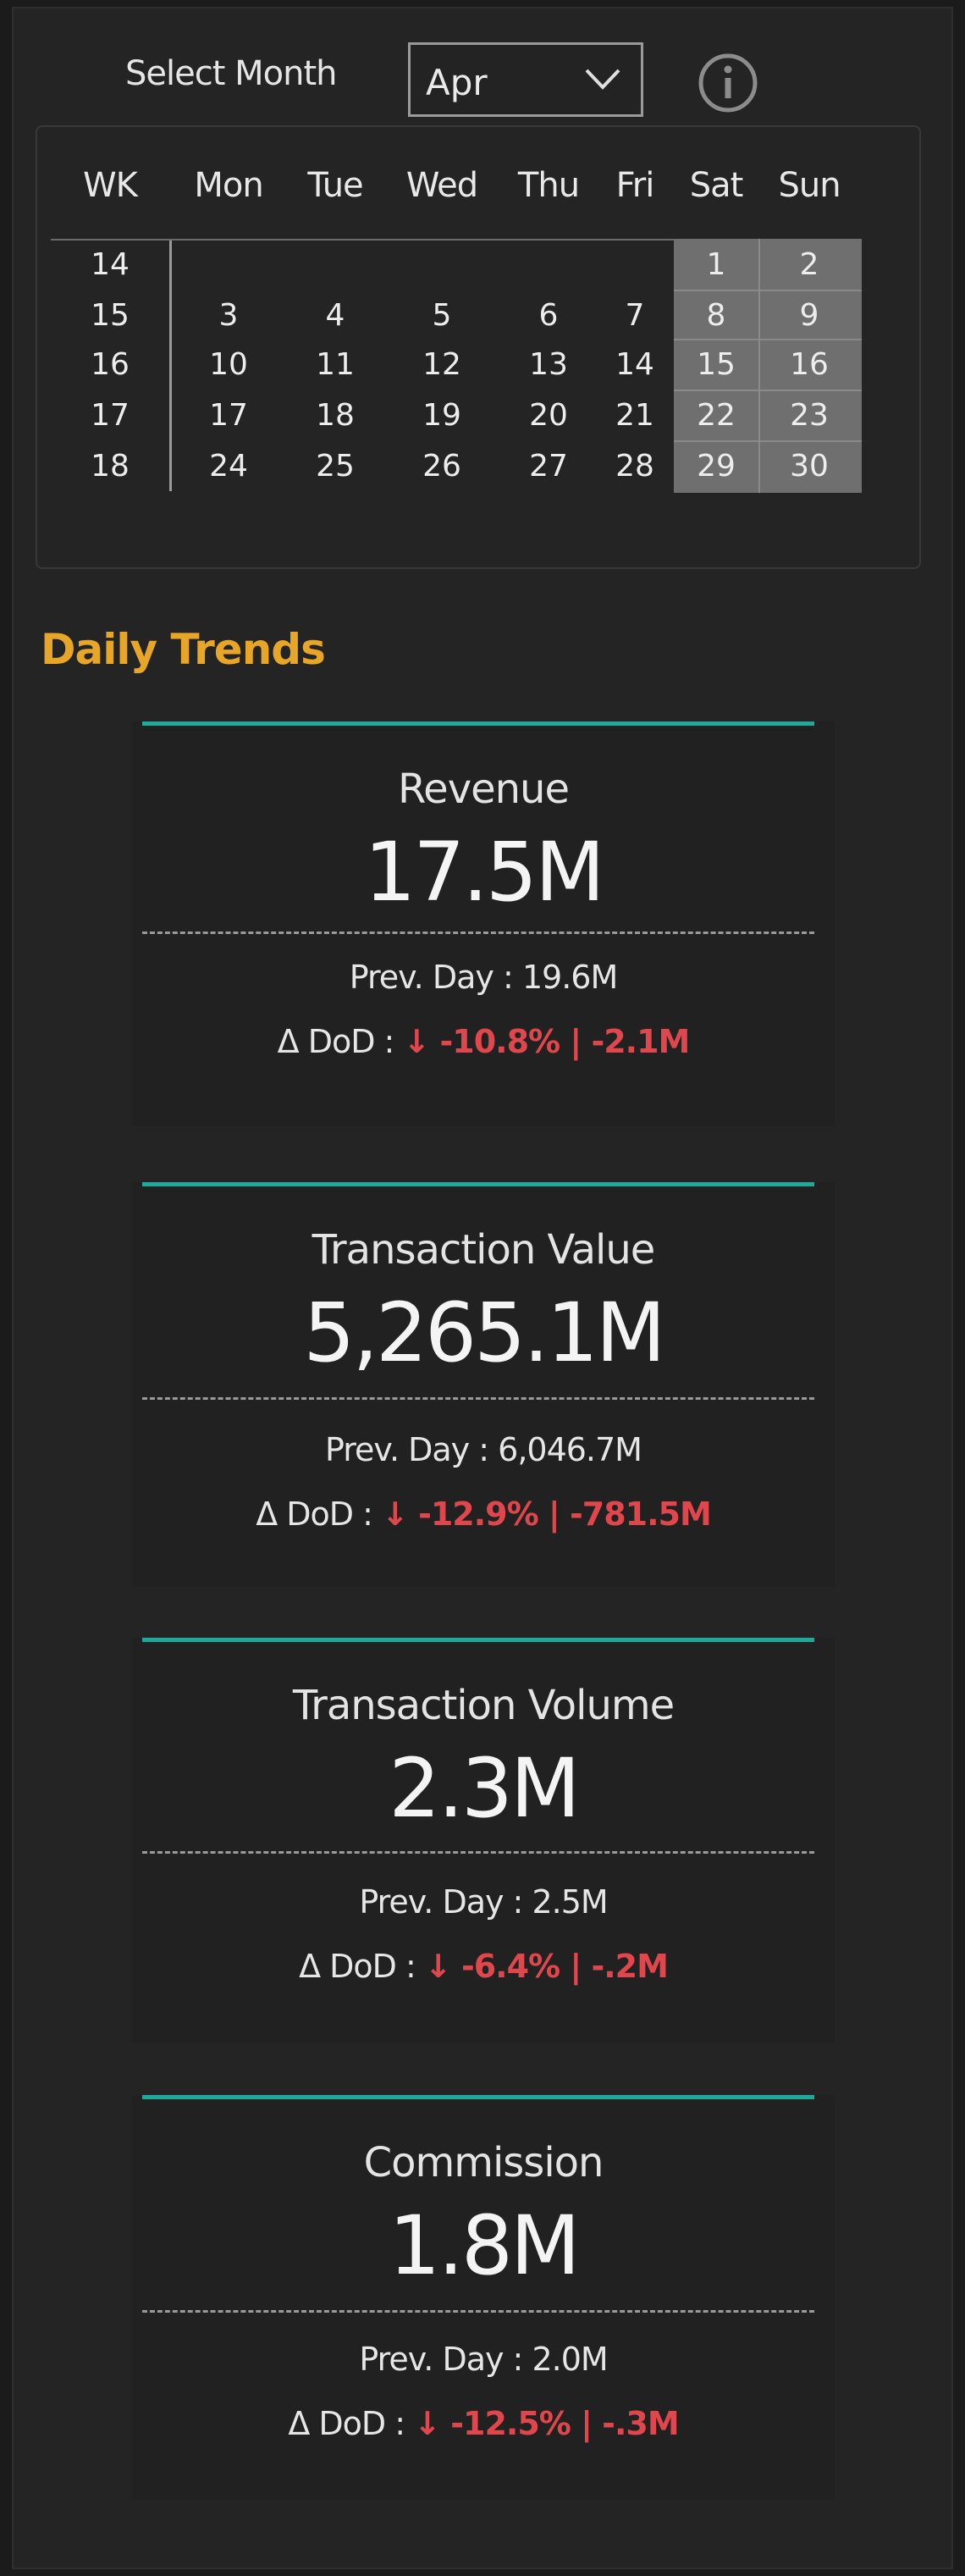  I want to click on card-value: 2.3M, so click(485, 1788).